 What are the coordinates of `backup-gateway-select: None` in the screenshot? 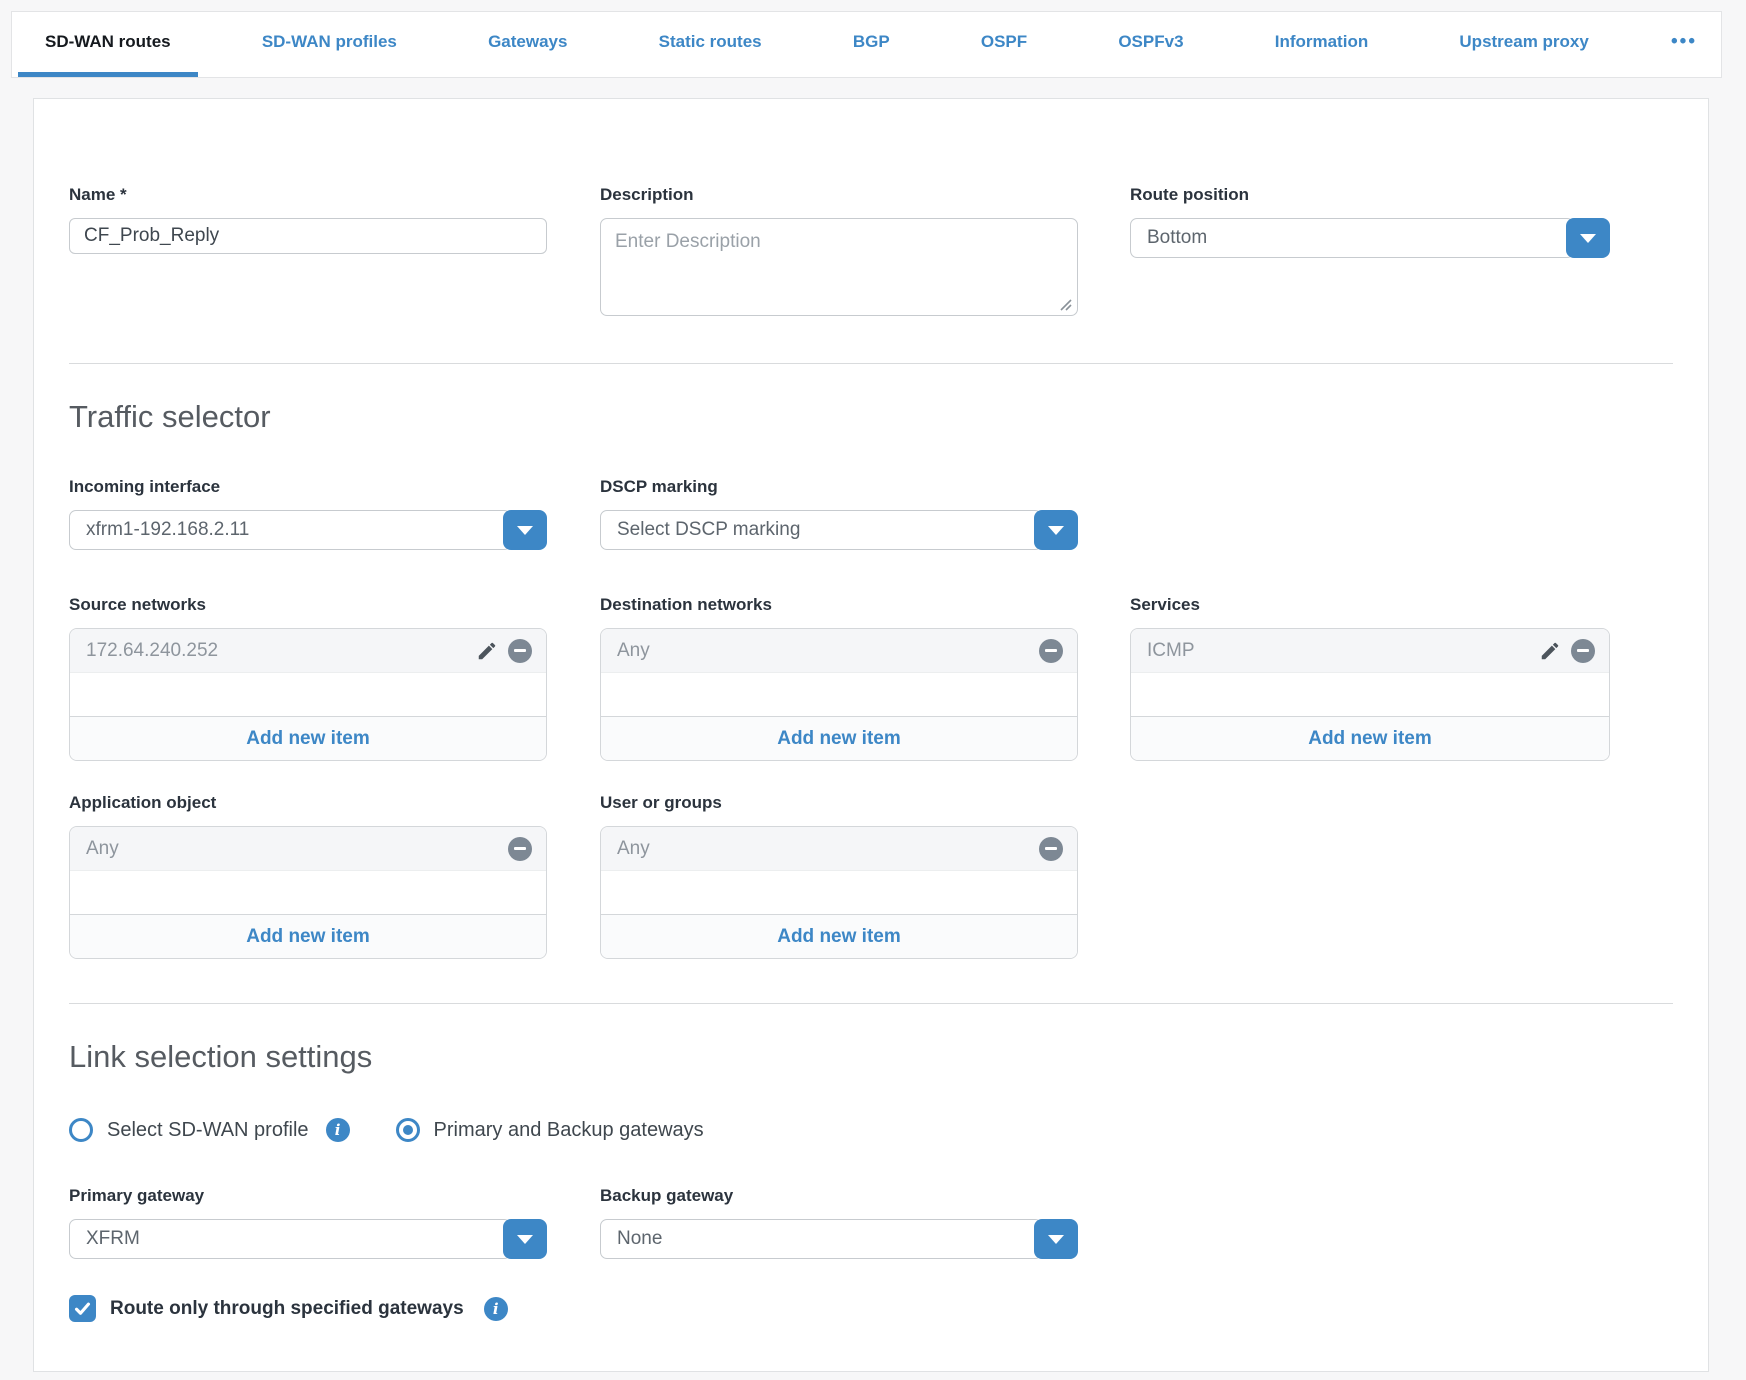 It's located at (839, 1239).